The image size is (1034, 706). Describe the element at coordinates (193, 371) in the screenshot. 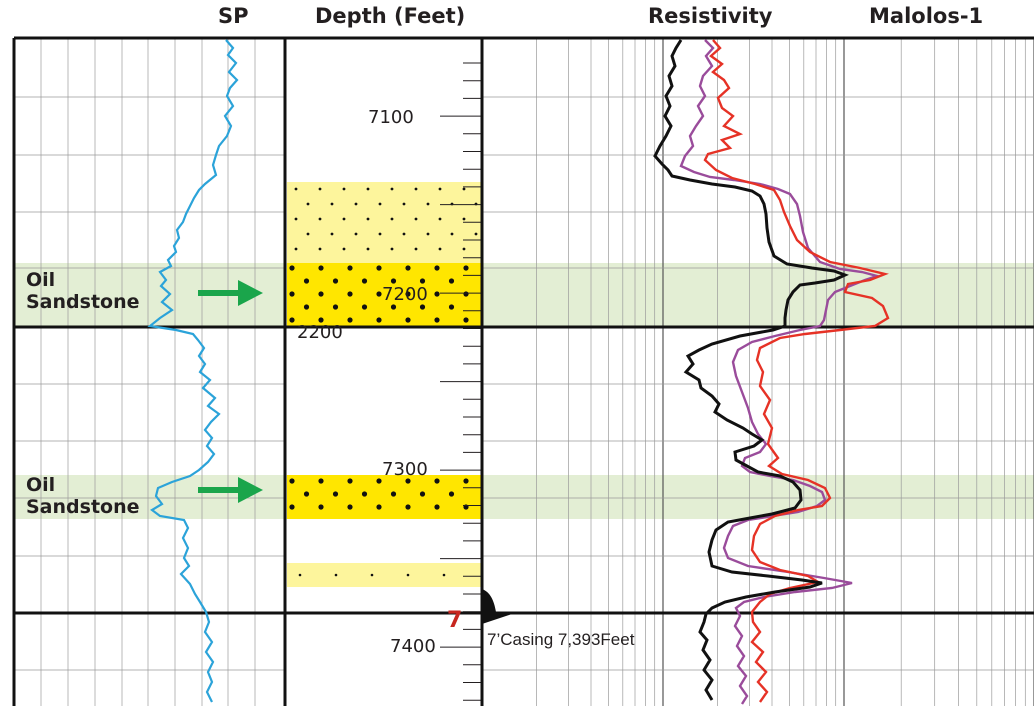

I see `sp-curve` at that location.